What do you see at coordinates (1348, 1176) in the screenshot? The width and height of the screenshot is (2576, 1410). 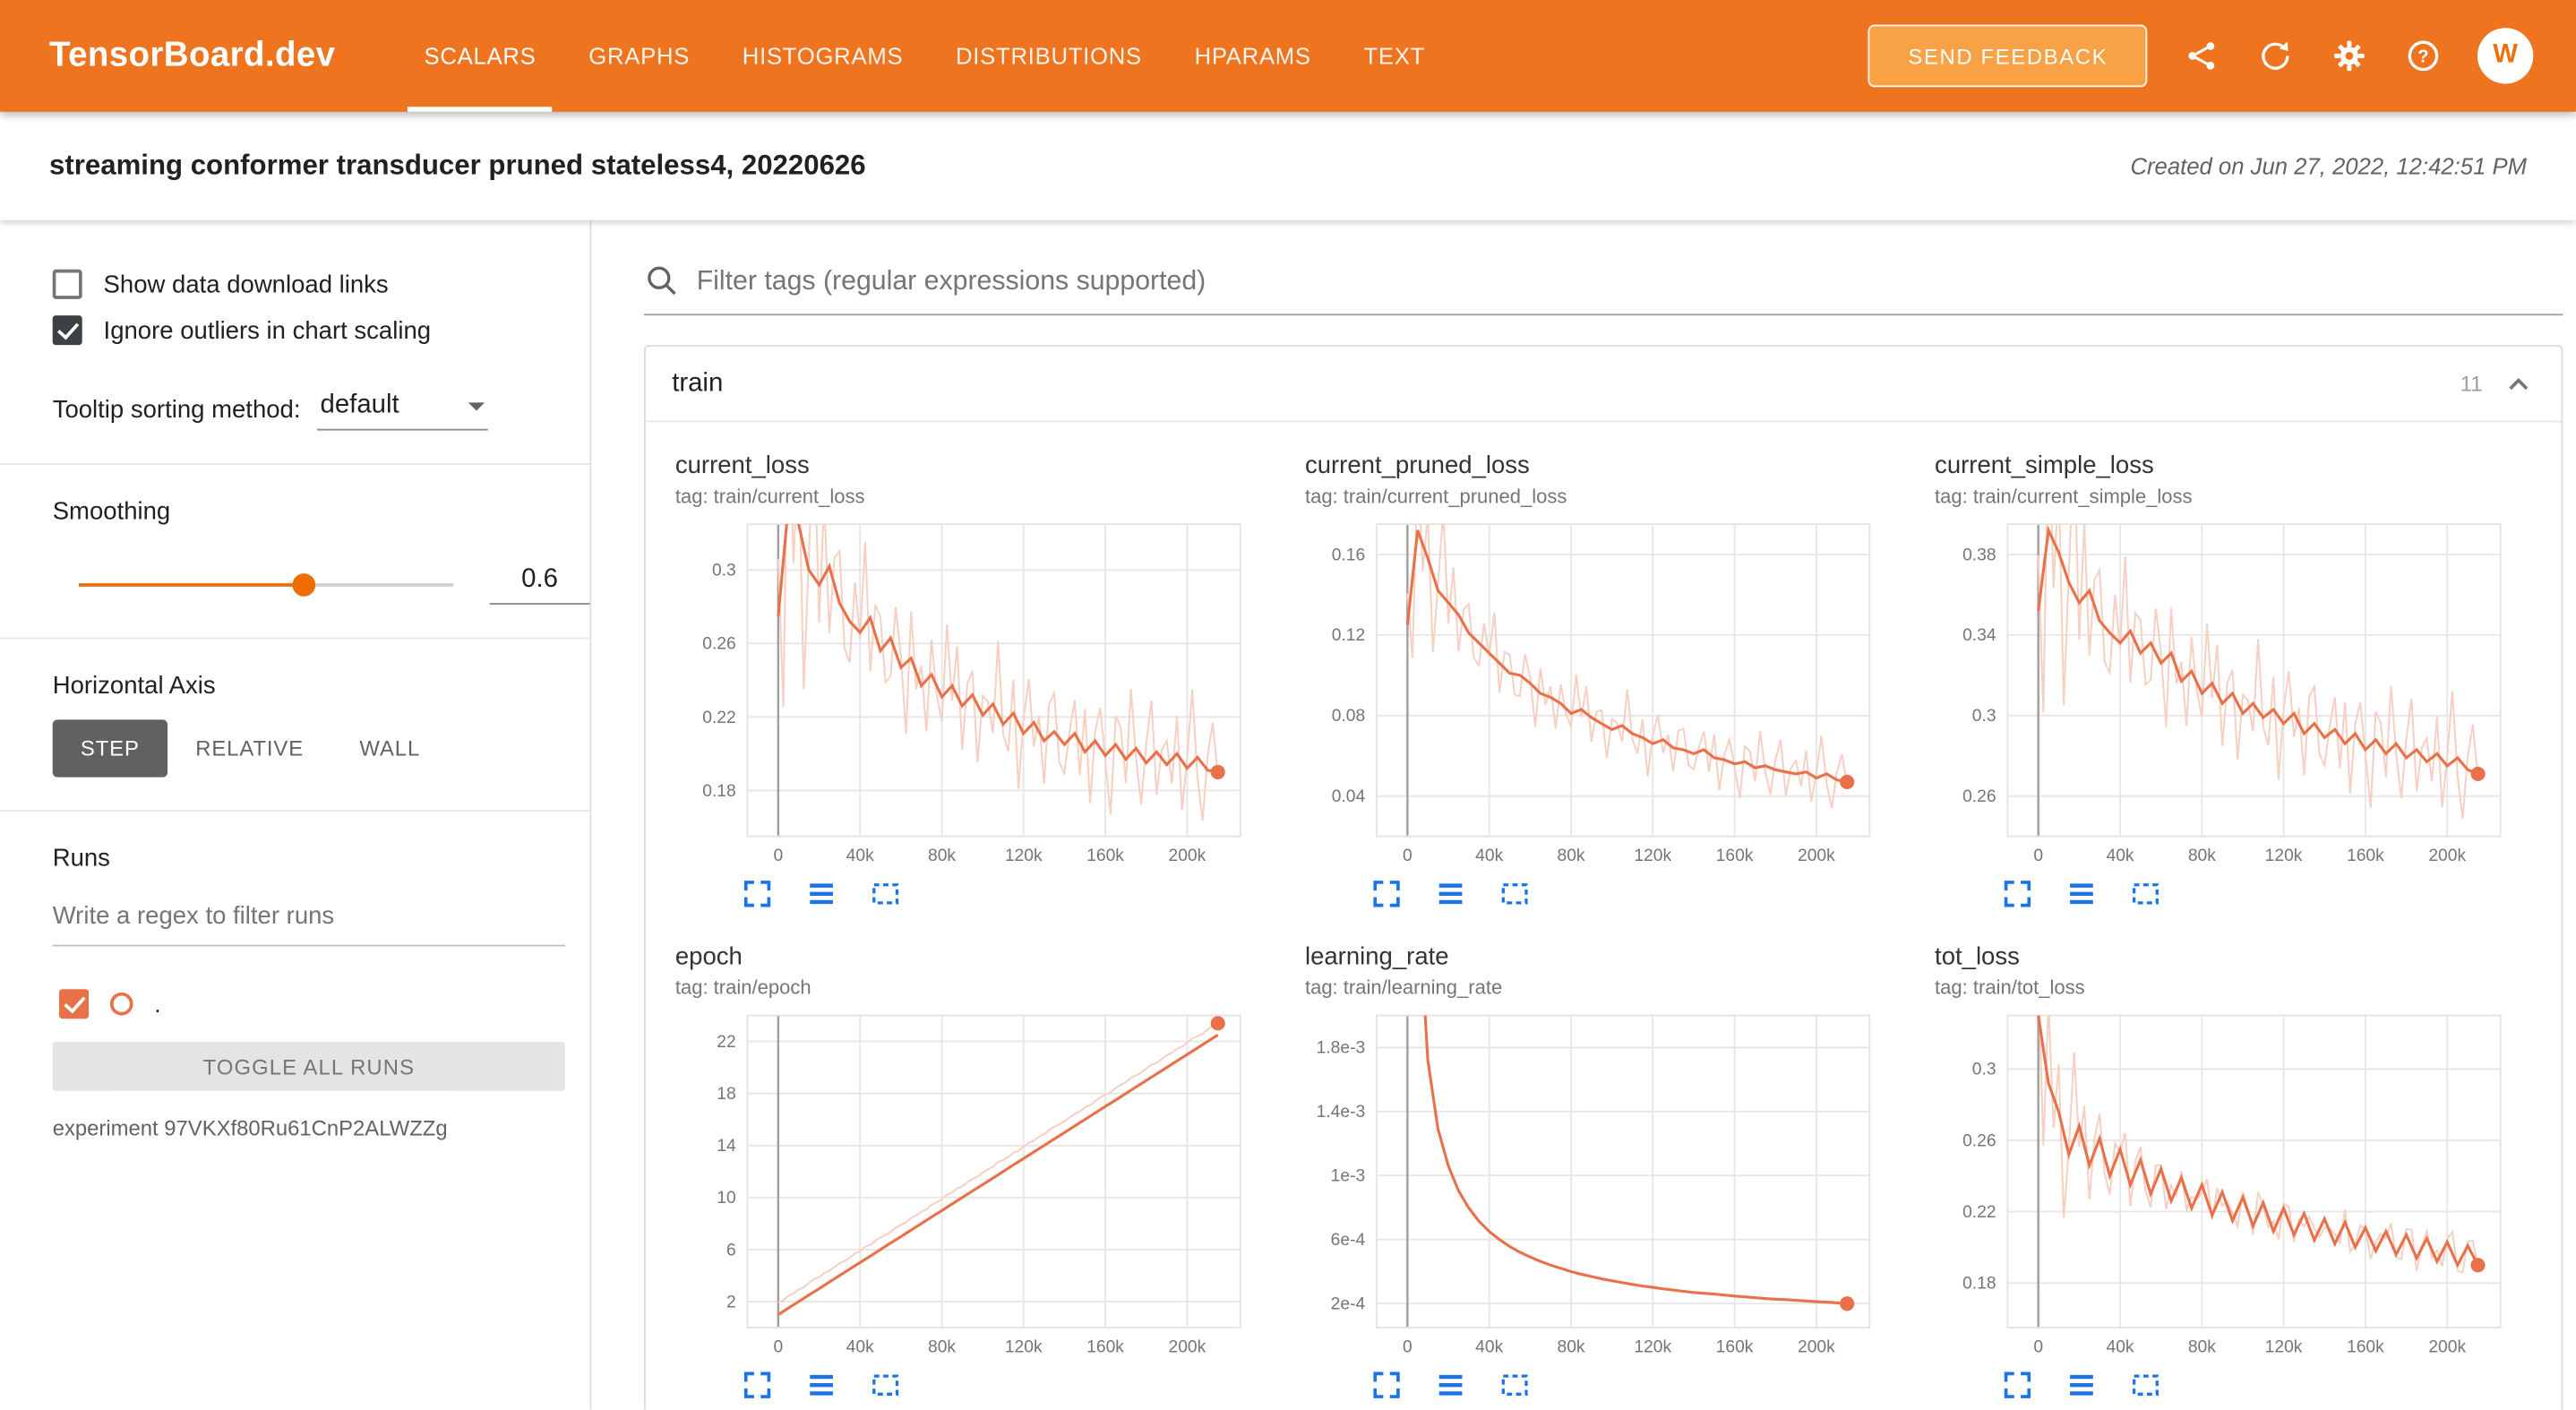 I see `svg-text: 1e-3` at bounding box center [1348, 1176].